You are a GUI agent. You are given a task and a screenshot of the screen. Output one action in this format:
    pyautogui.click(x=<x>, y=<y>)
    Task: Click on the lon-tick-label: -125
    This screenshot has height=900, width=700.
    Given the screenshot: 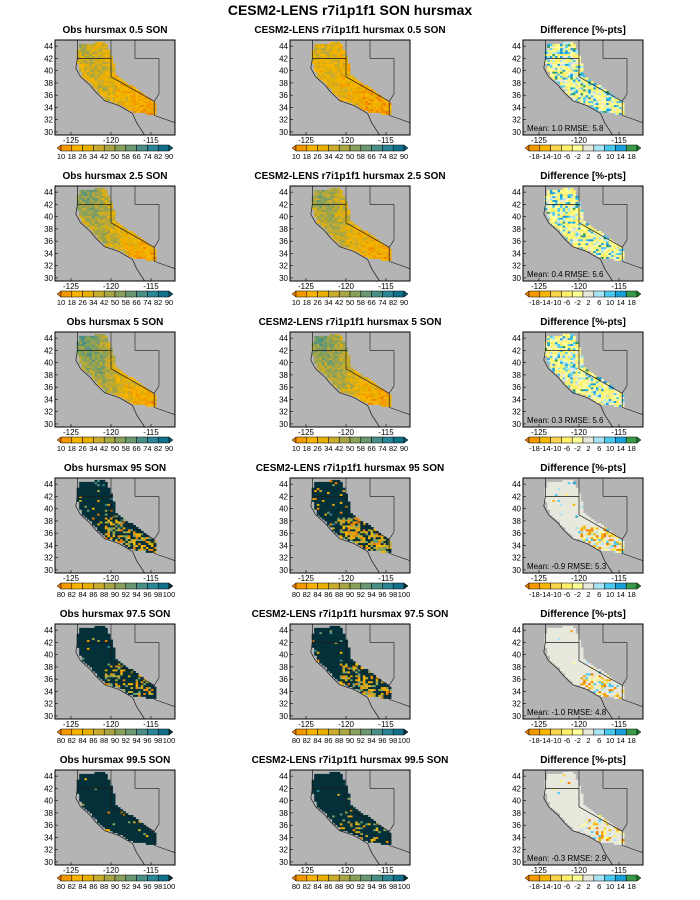 What is the action you would take?
    pyautogui.click(x=71, y=140)
    